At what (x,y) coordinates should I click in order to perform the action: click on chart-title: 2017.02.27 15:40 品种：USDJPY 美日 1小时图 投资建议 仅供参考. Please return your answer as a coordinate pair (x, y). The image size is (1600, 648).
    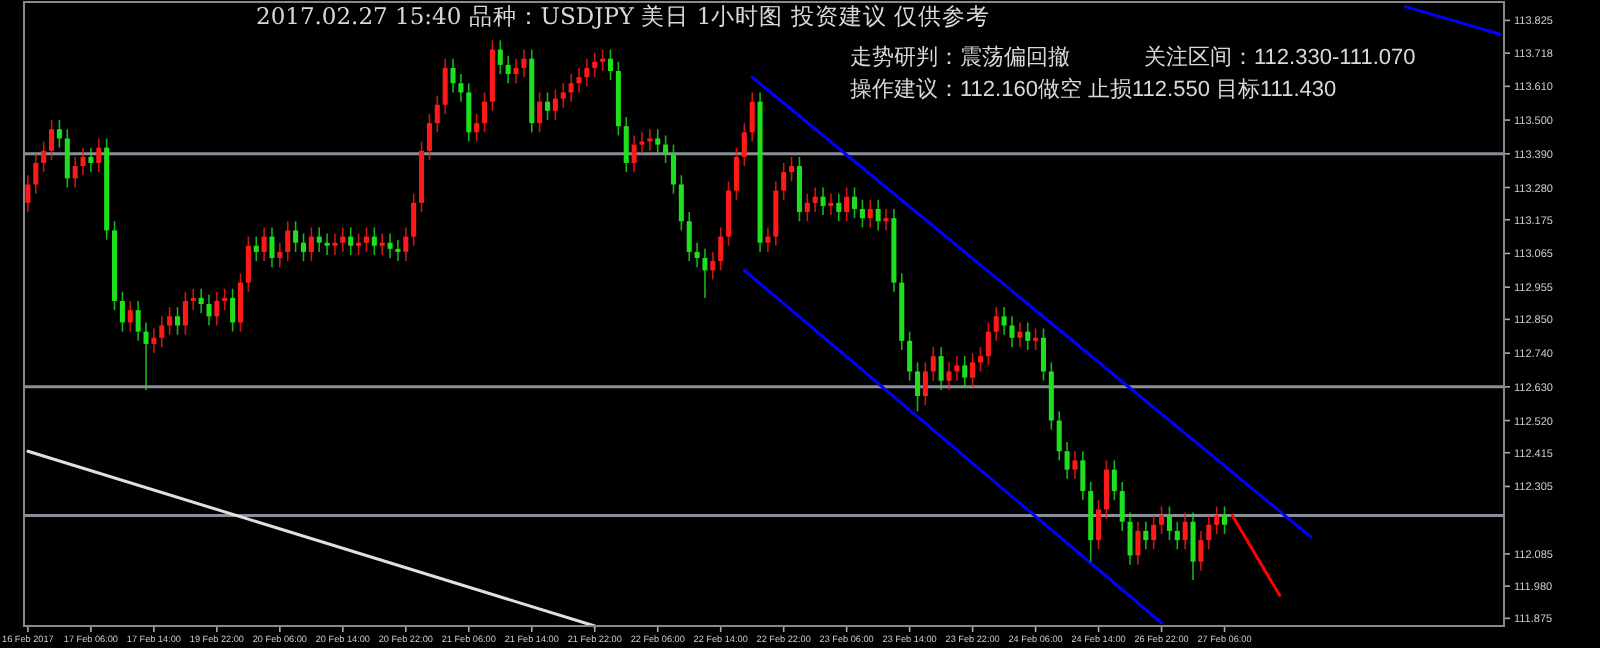
    Looking at the image, I should click on (623, 16).